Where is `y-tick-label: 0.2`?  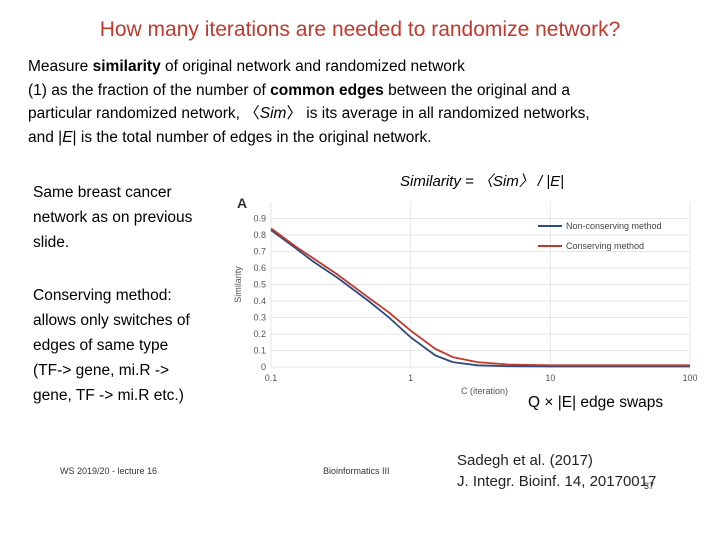
y-tick-label: 0.2 is located at coordinates (259, 334).